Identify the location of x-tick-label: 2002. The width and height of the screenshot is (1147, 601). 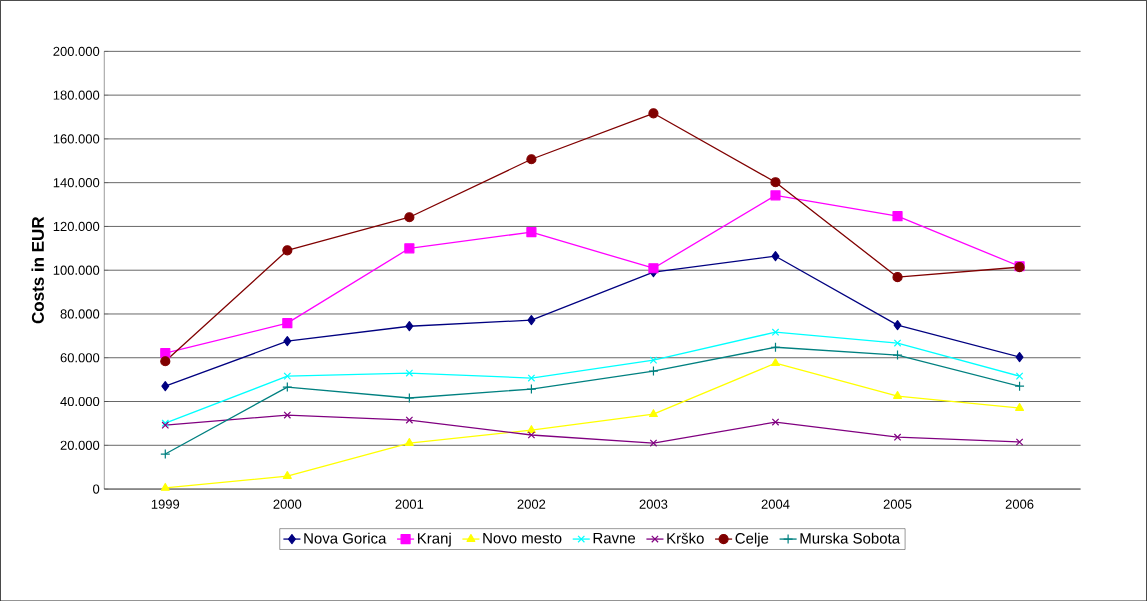
(531, 504).